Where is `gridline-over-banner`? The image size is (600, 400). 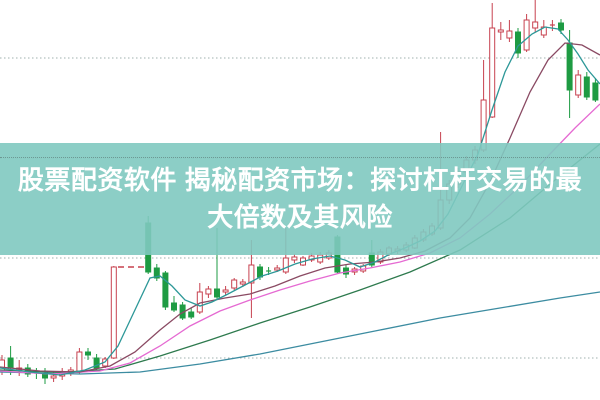 gridline-over-banner is located at coordinates (300, 157).